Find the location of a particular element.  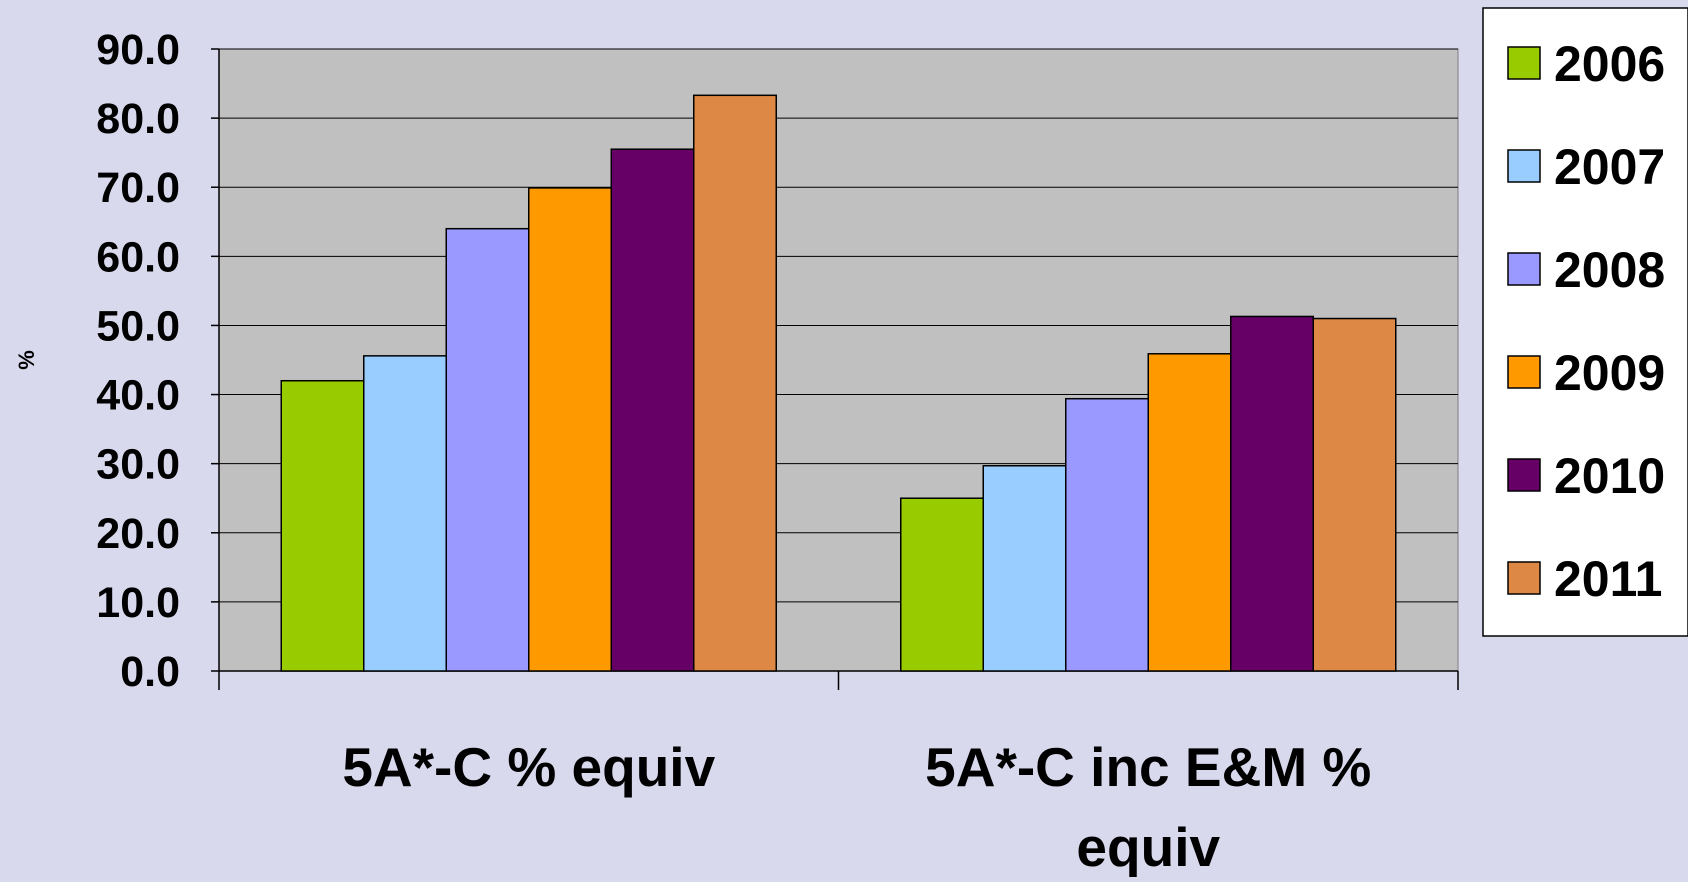

legend-swatch-2007 is located at coordinates (1524, 166).